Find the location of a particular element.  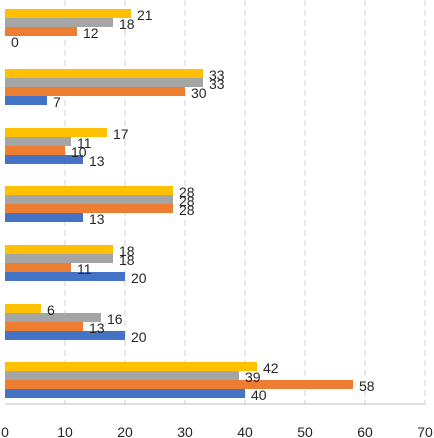

data-label: 6 is located at coordinates (51, 310).